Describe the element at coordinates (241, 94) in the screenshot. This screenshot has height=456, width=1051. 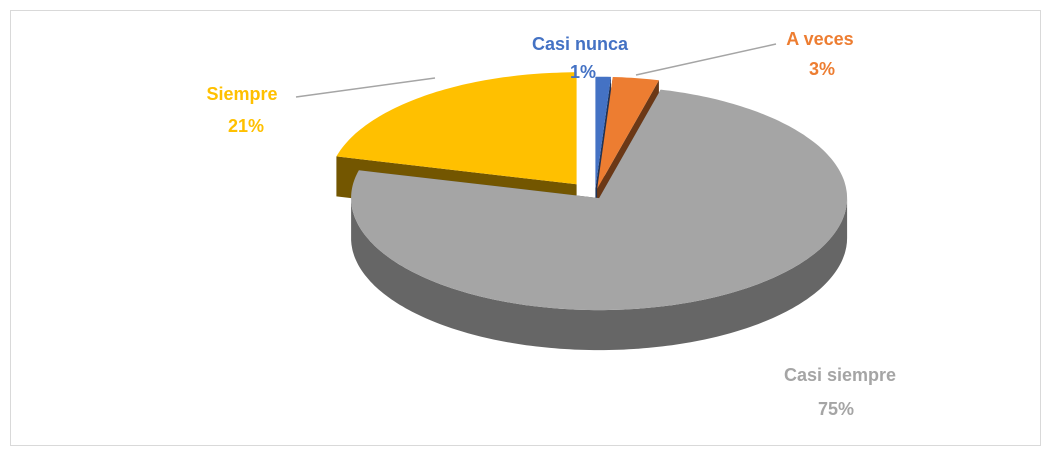
I see `category-label: Siempre` at that location.